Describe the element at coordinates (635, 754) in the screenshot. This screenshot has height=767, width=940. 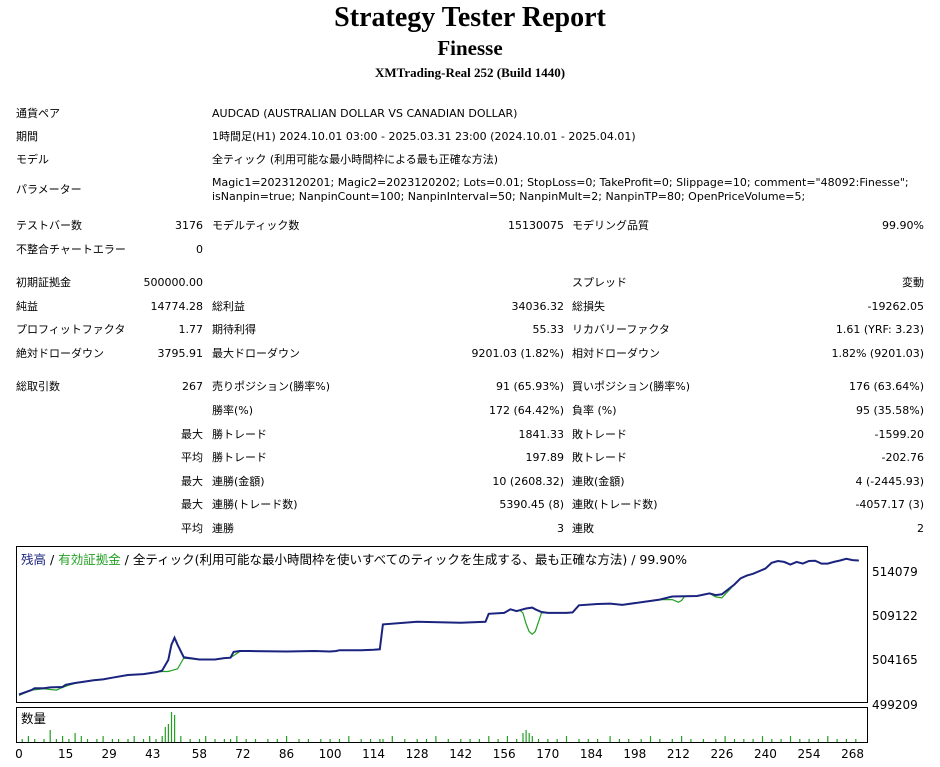
I see `x-tick-label: 198` at that location.